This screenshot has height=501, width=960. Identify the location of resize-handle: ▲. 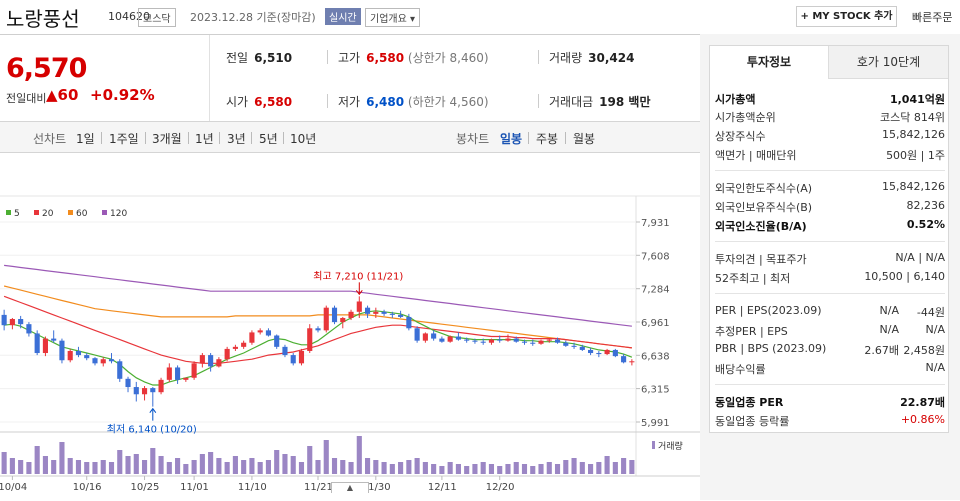
(350, 487).